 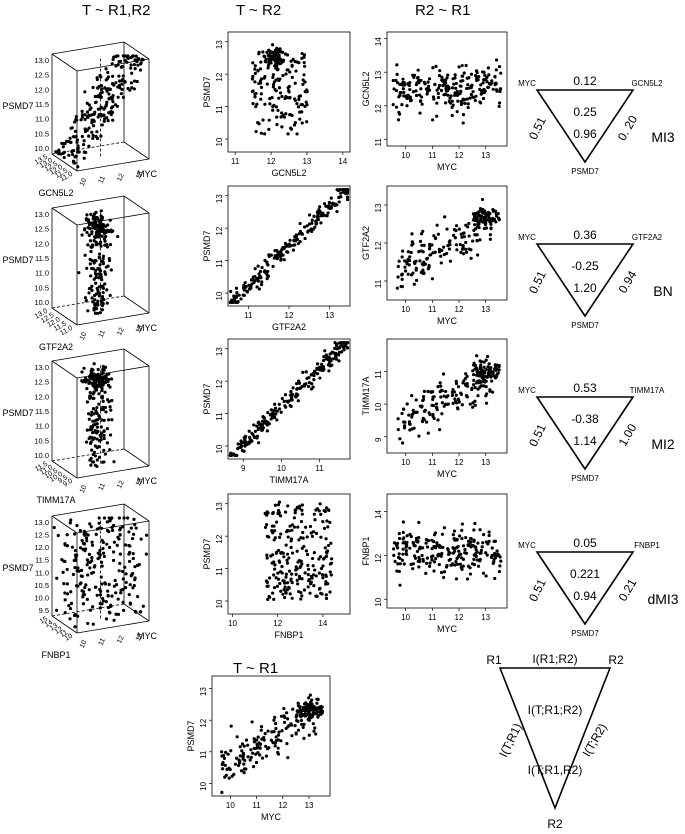 What do you see at coordinates (41, 585) in the screenshot?
I see `z-tick-label: 10.5` at bounding box center [41, 585].